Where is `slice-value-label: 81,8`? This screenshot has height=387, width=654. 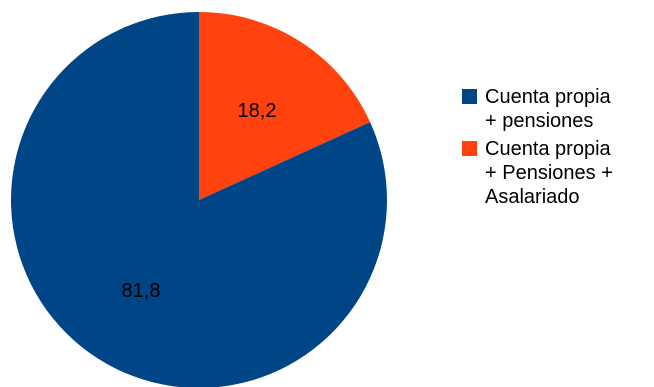
slice-value-label: 81,8 is located at coordinates (141, 291).